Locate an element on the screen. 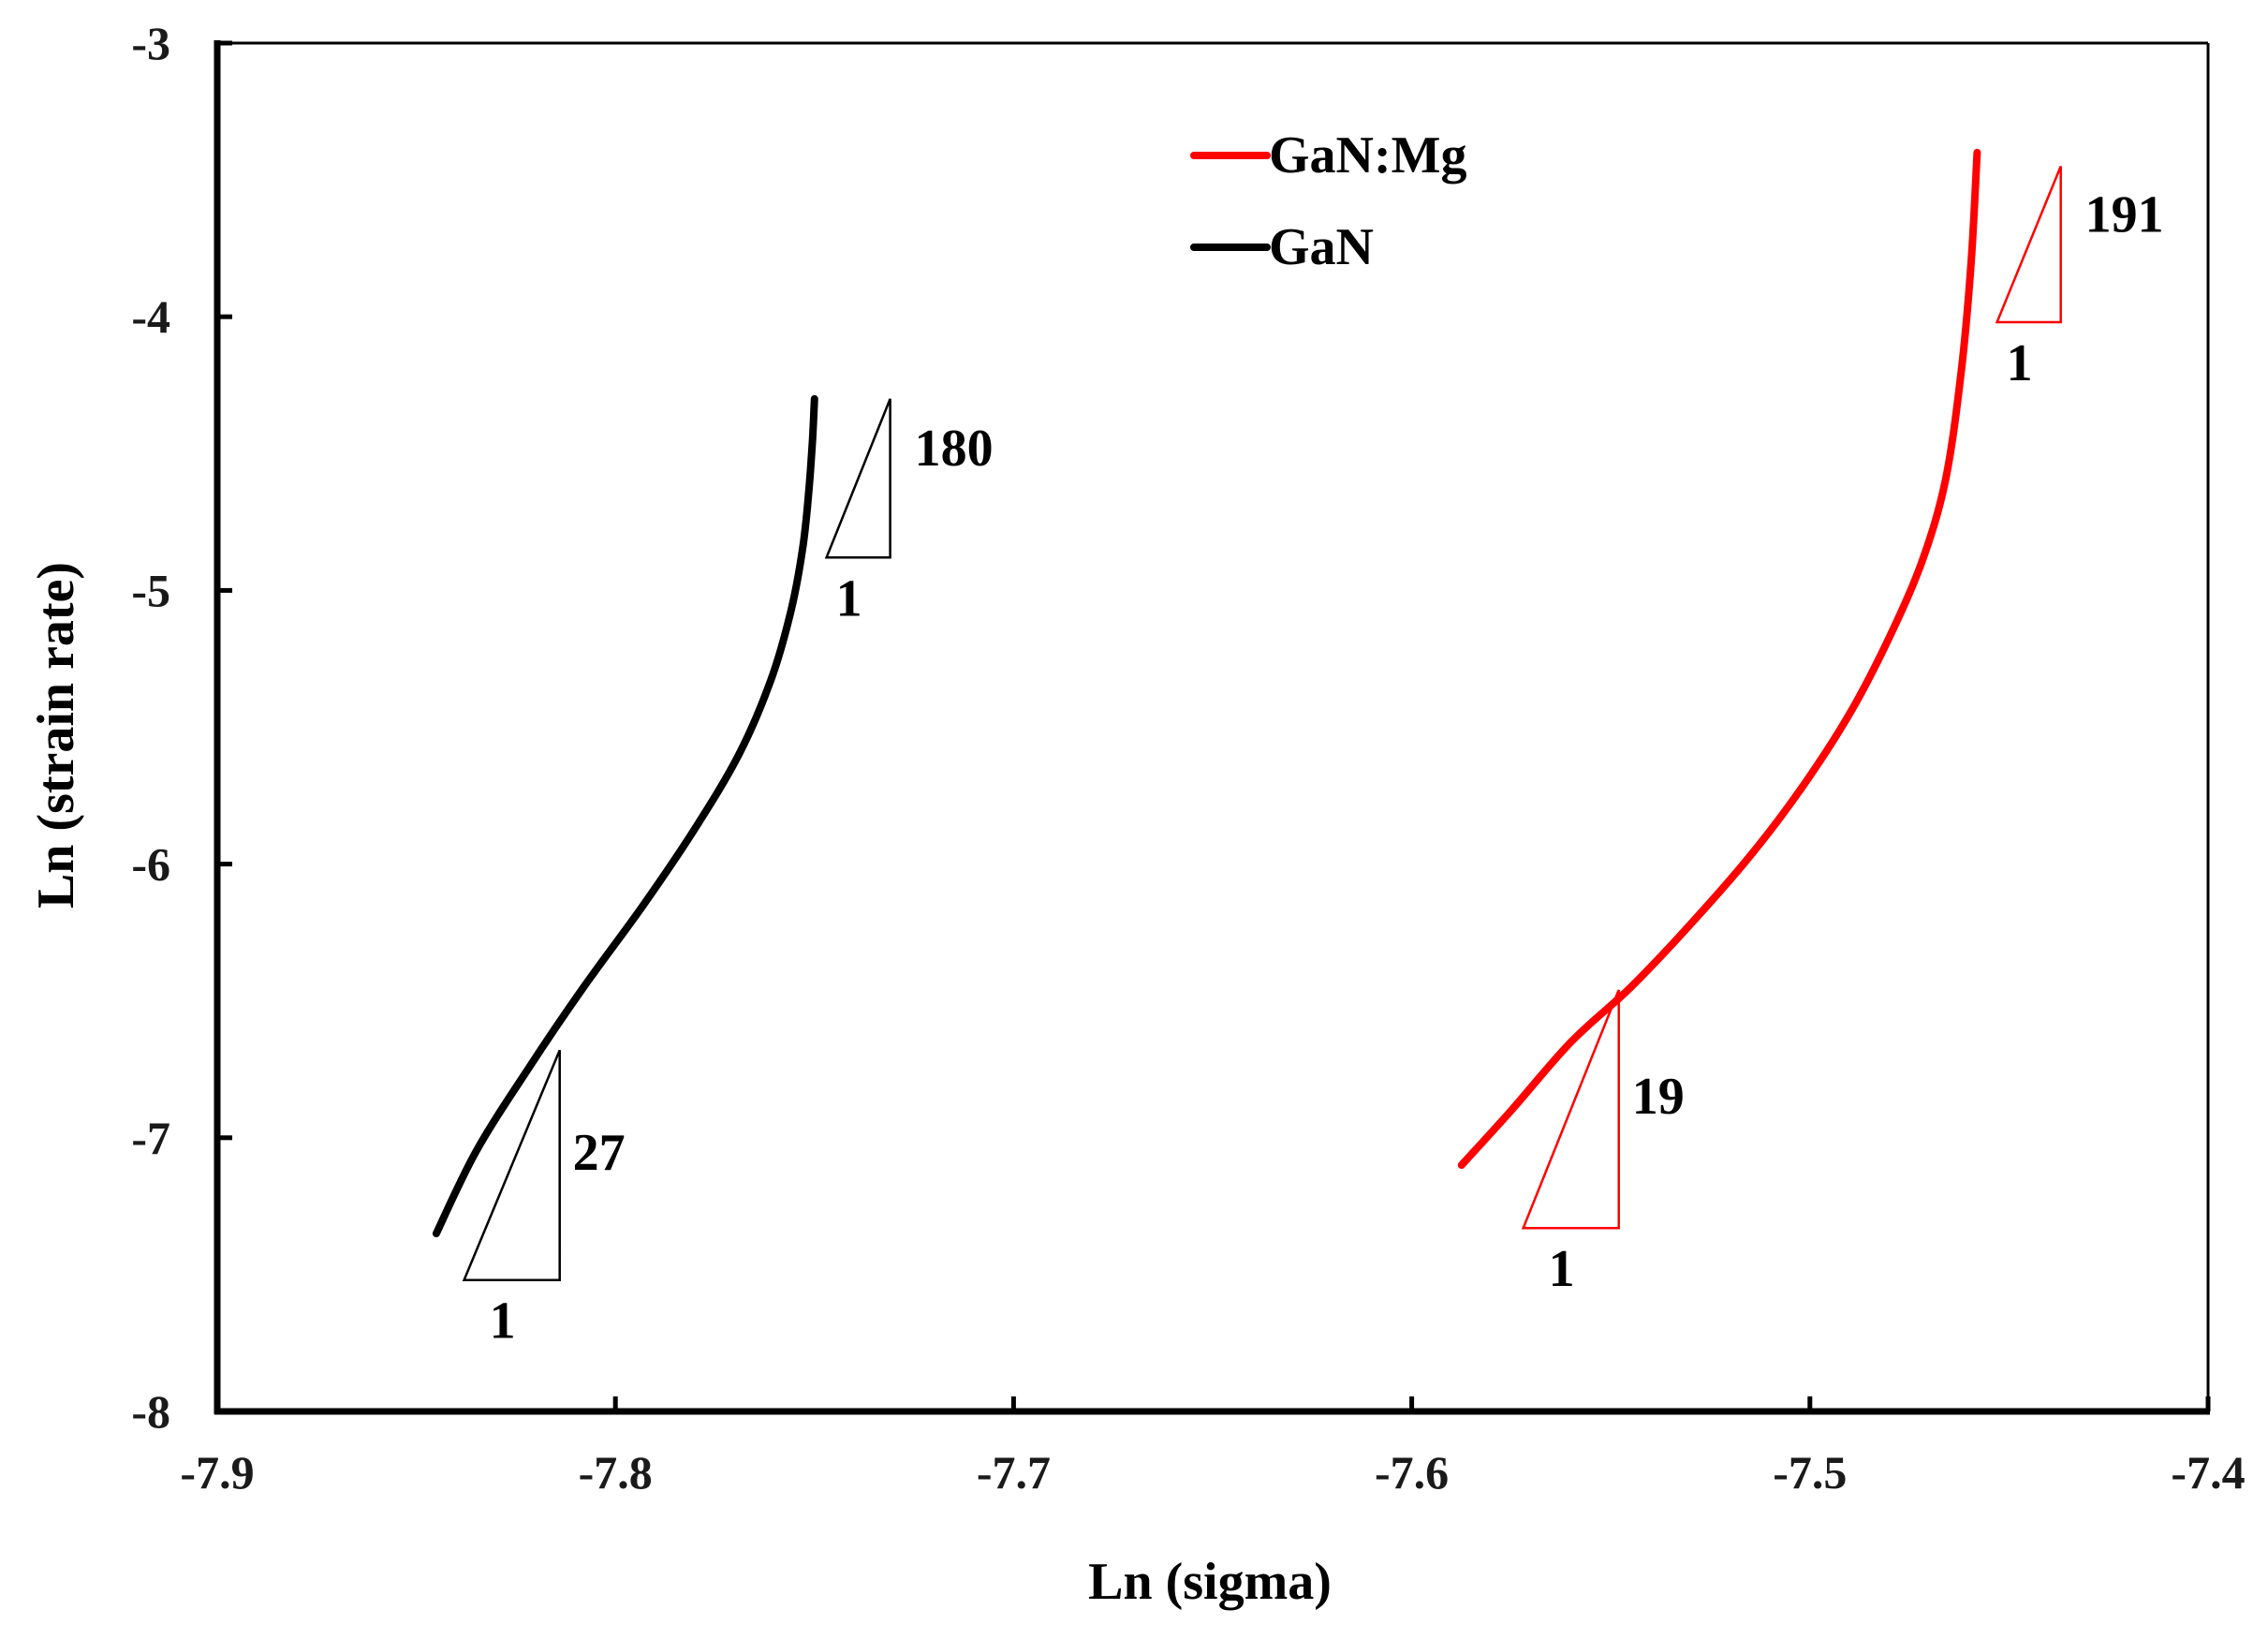 This screenshot has width=2268, height=1639. slope-rise-label: 19 is located at coordinates (1659, 1097).